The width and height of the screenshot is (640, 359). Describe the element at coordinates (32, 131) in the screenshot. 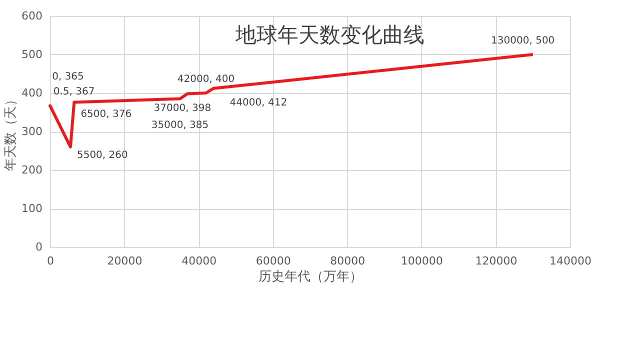

I see `y-tick-label: 300` at that location.